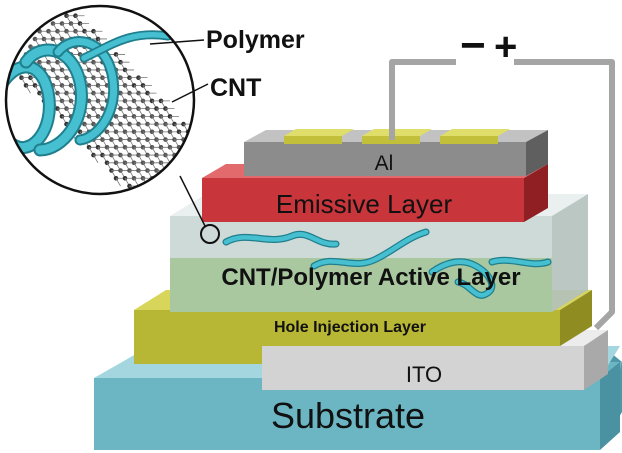  Describe the element at coordinates (235, 88) in the screenshot. I see `cnt-label: CNT` at that location.